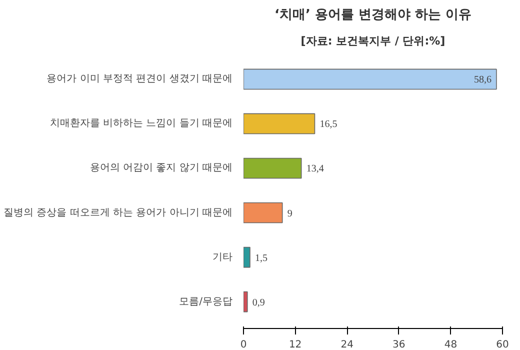 The height and width of the screenshot is (350, 520). Describe the element at coordinates (161, 168) in the screenshot. I see `y-tick-label: 용어의 어감이 좋지 않기 때문에` at that location.